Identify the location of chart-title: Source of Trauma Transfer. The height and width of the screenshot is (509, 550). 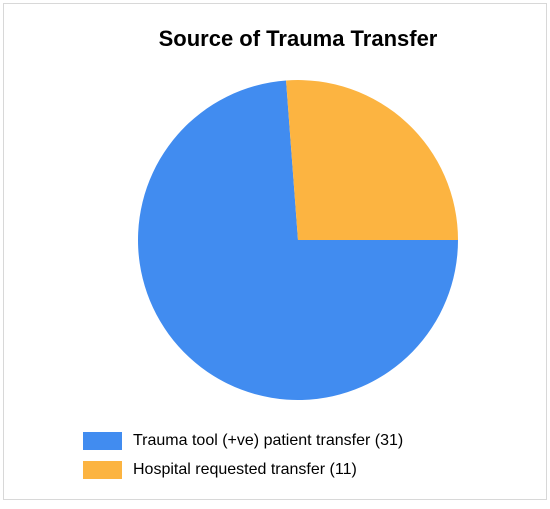
(298, 38).